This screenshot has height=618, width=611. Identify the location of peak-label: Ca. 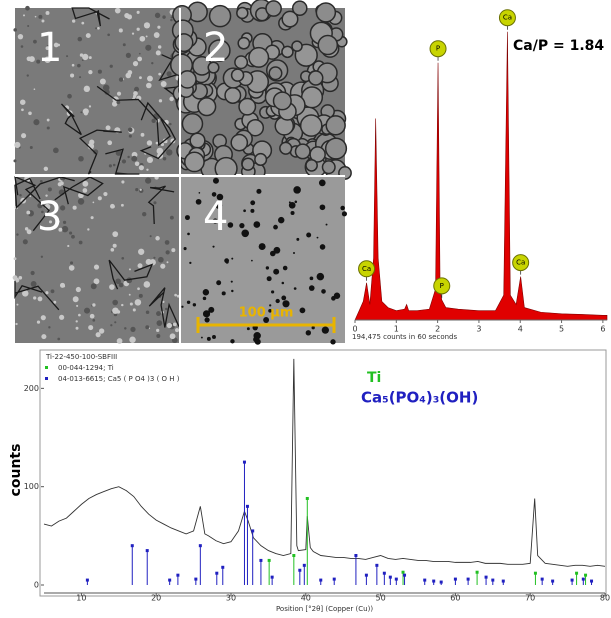
(520, 263).